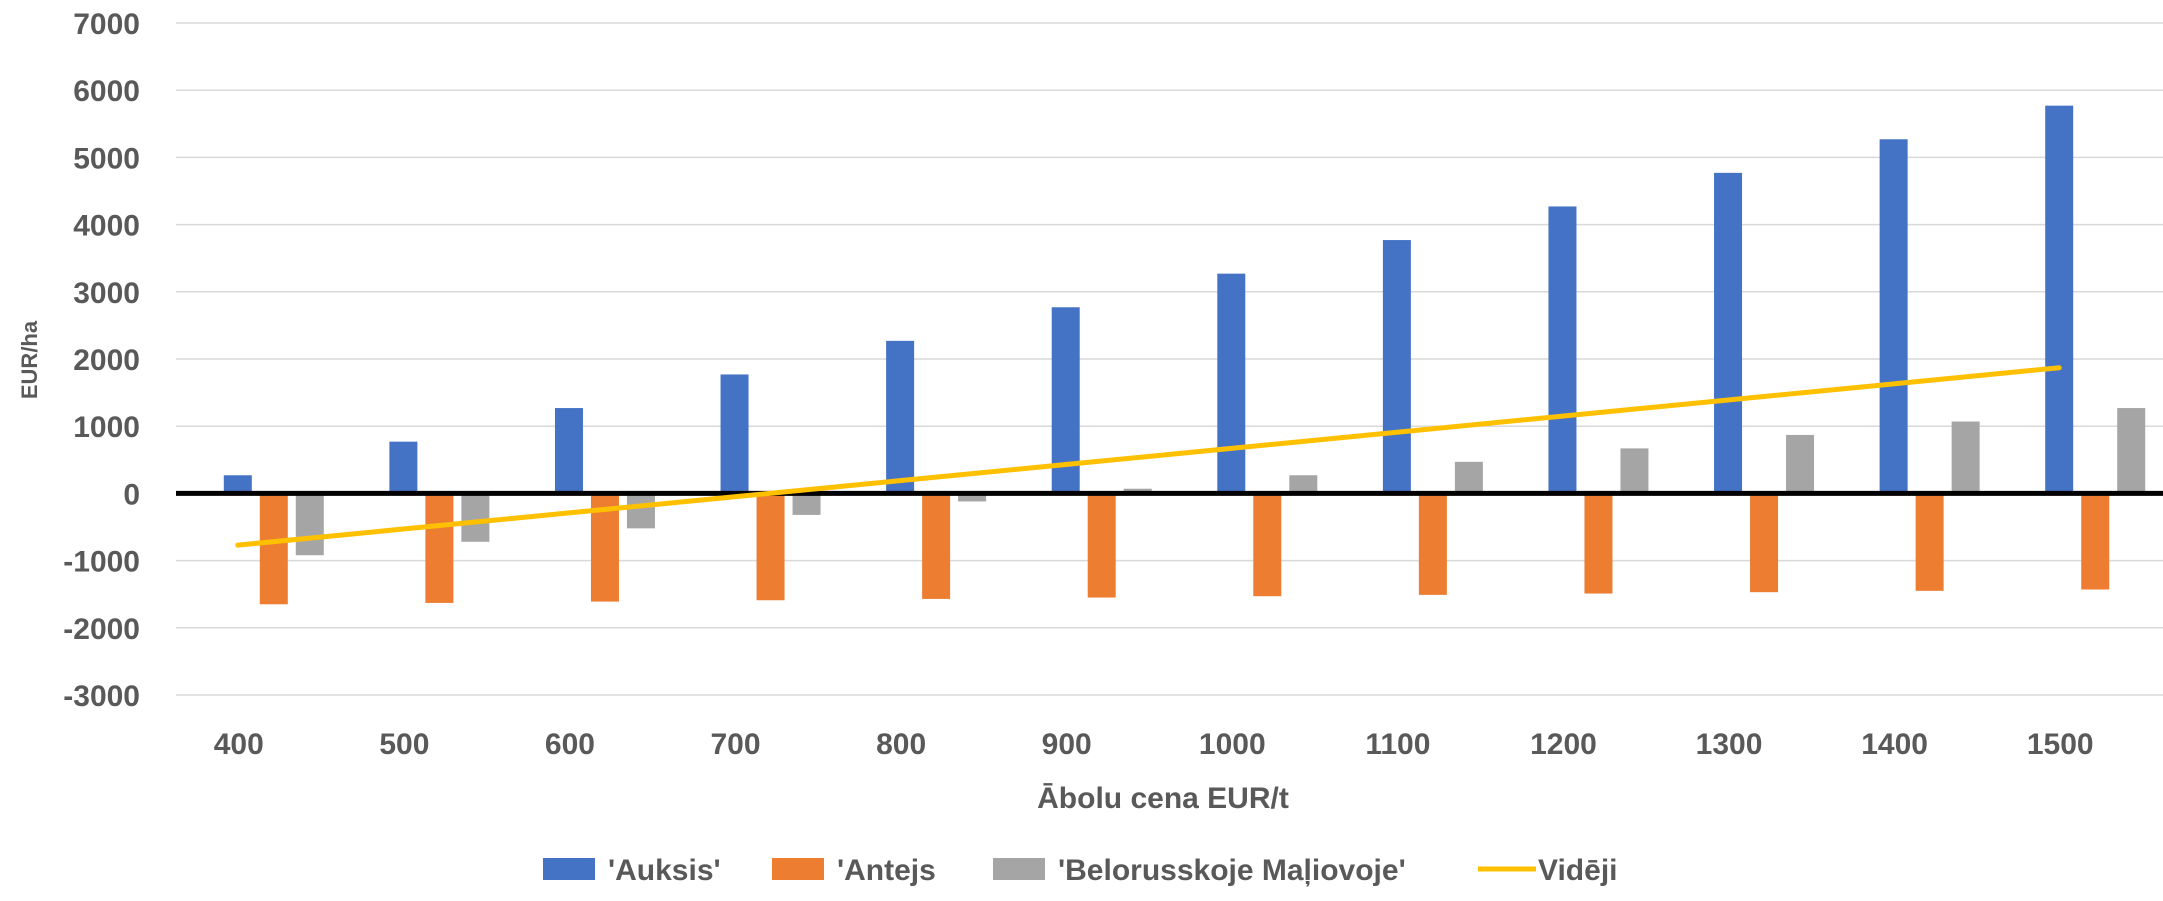 Image resolution: width=2163 pixels, height=901 pixels. I want to click on x-tick-label: 800, so click(901, 744).